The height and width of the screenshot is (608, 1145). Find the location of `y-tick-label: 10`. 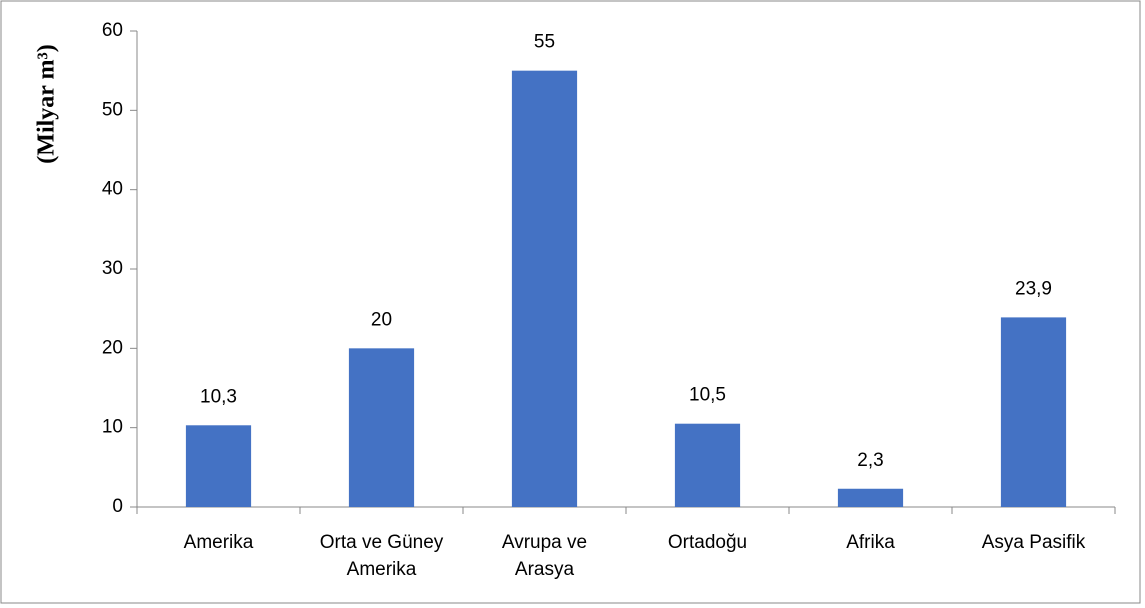

y-tick-label: 10 is located at coordinates (112, 427).